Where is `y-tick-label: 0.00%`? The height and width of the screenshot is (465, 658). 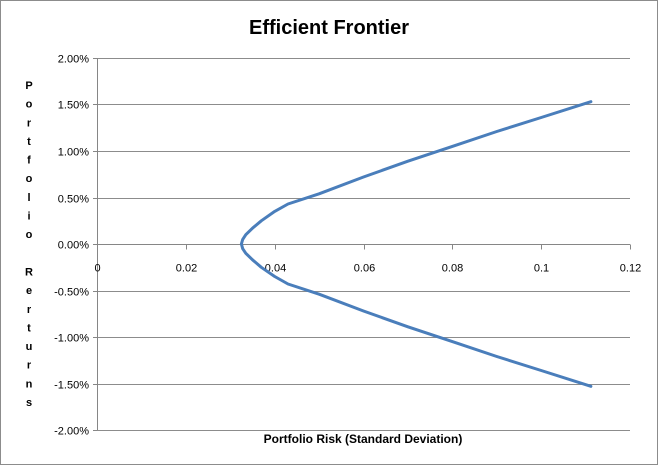
y-tick-label: 0.00% is located at coordinates (73, 246).